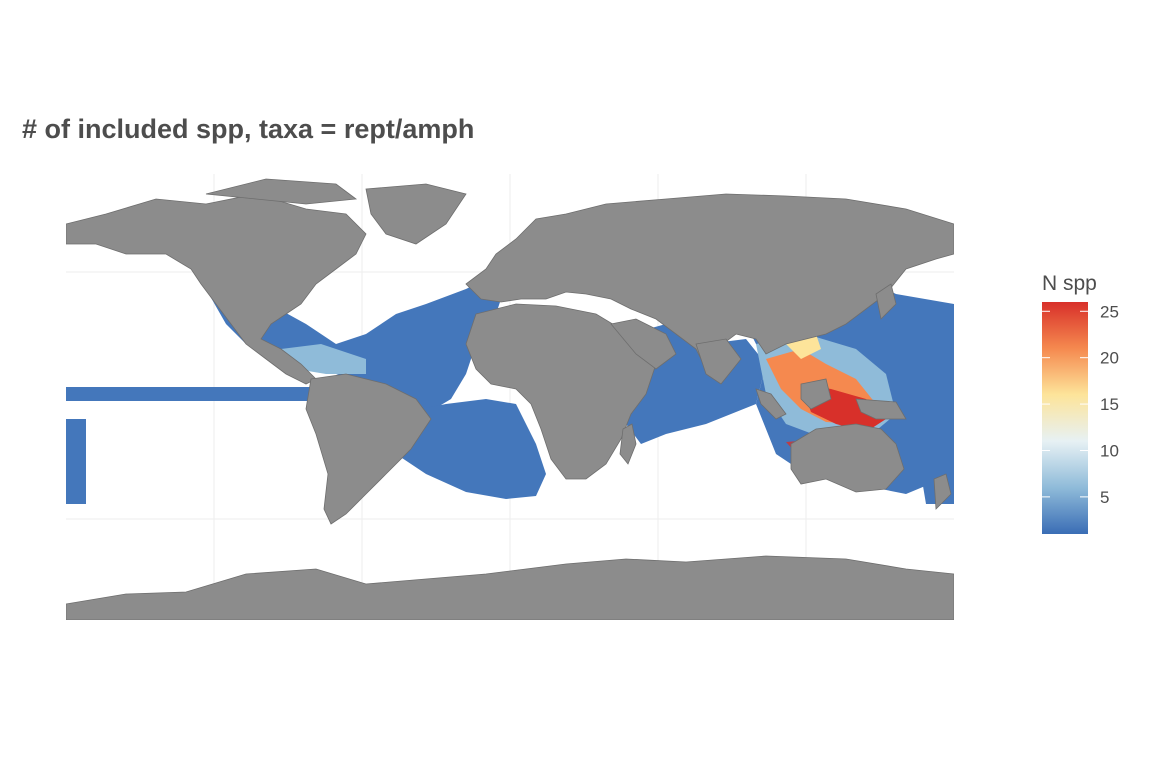  What do you see at coordinates (628, 444) in the screenshot?
I see `madagascar` at bounding box center [628, 444].